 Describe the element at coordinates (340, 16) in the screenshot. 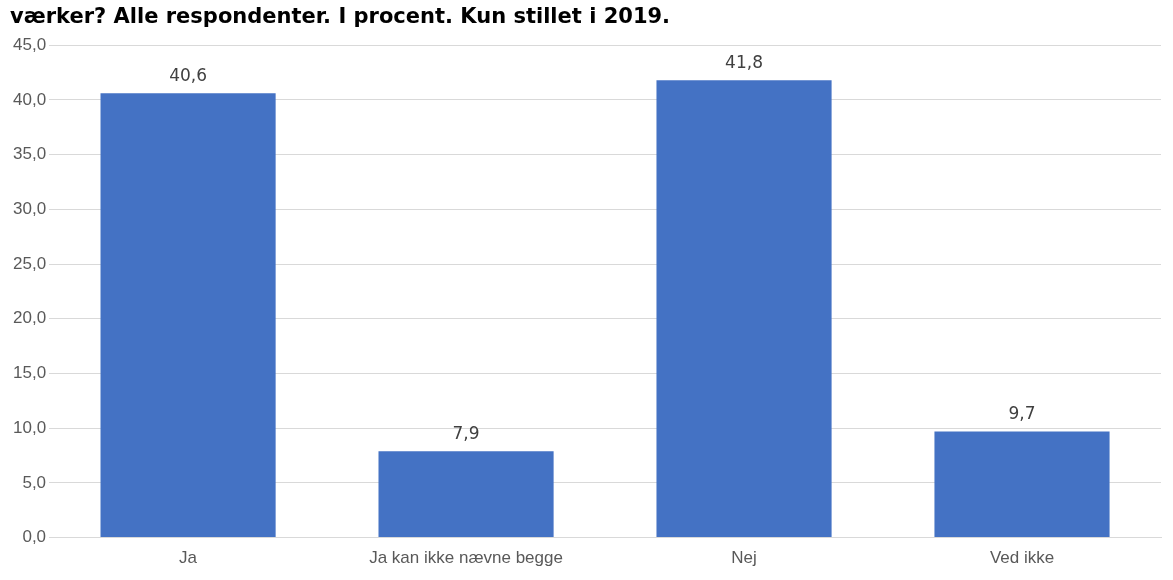

I see `chart-title: værker? Alle respondenter. I procent. Kun stillet i 2019.` at that location.